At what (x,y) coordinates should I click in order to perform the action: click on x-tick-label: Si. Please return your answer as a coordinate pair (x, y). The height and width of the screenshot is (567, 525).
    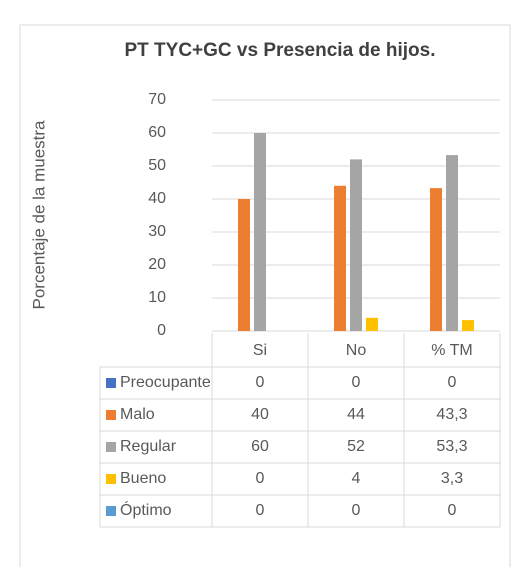
    Looking at the image, I should click on (260, 350).